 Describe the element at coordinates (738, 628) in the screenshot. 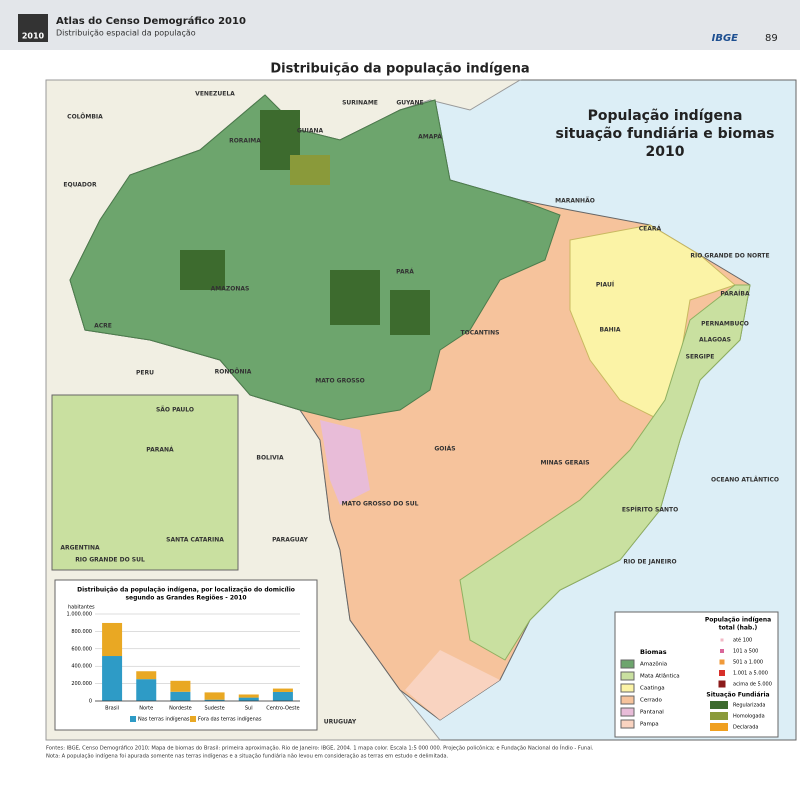

I see `legend-title: total (hab.)` at that location.